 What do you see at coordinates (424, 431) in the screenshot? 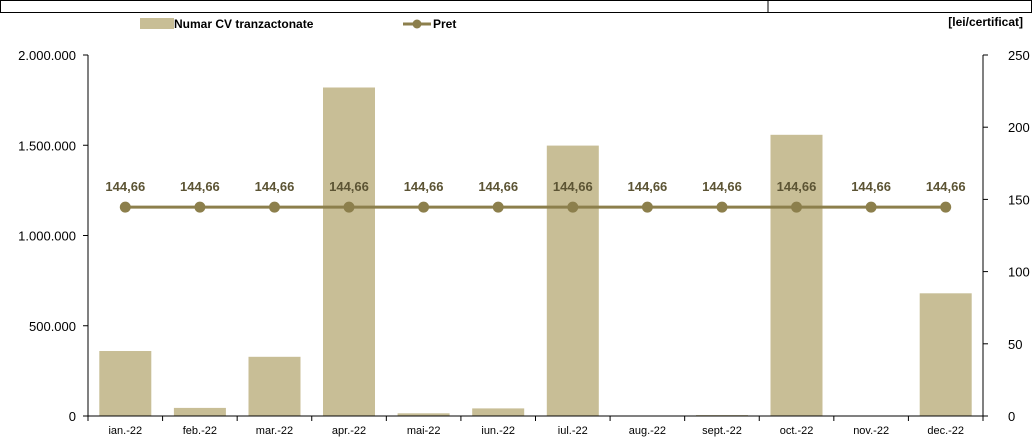
I see `x-tick-label: mai-22` at bounding box center [424, 431].